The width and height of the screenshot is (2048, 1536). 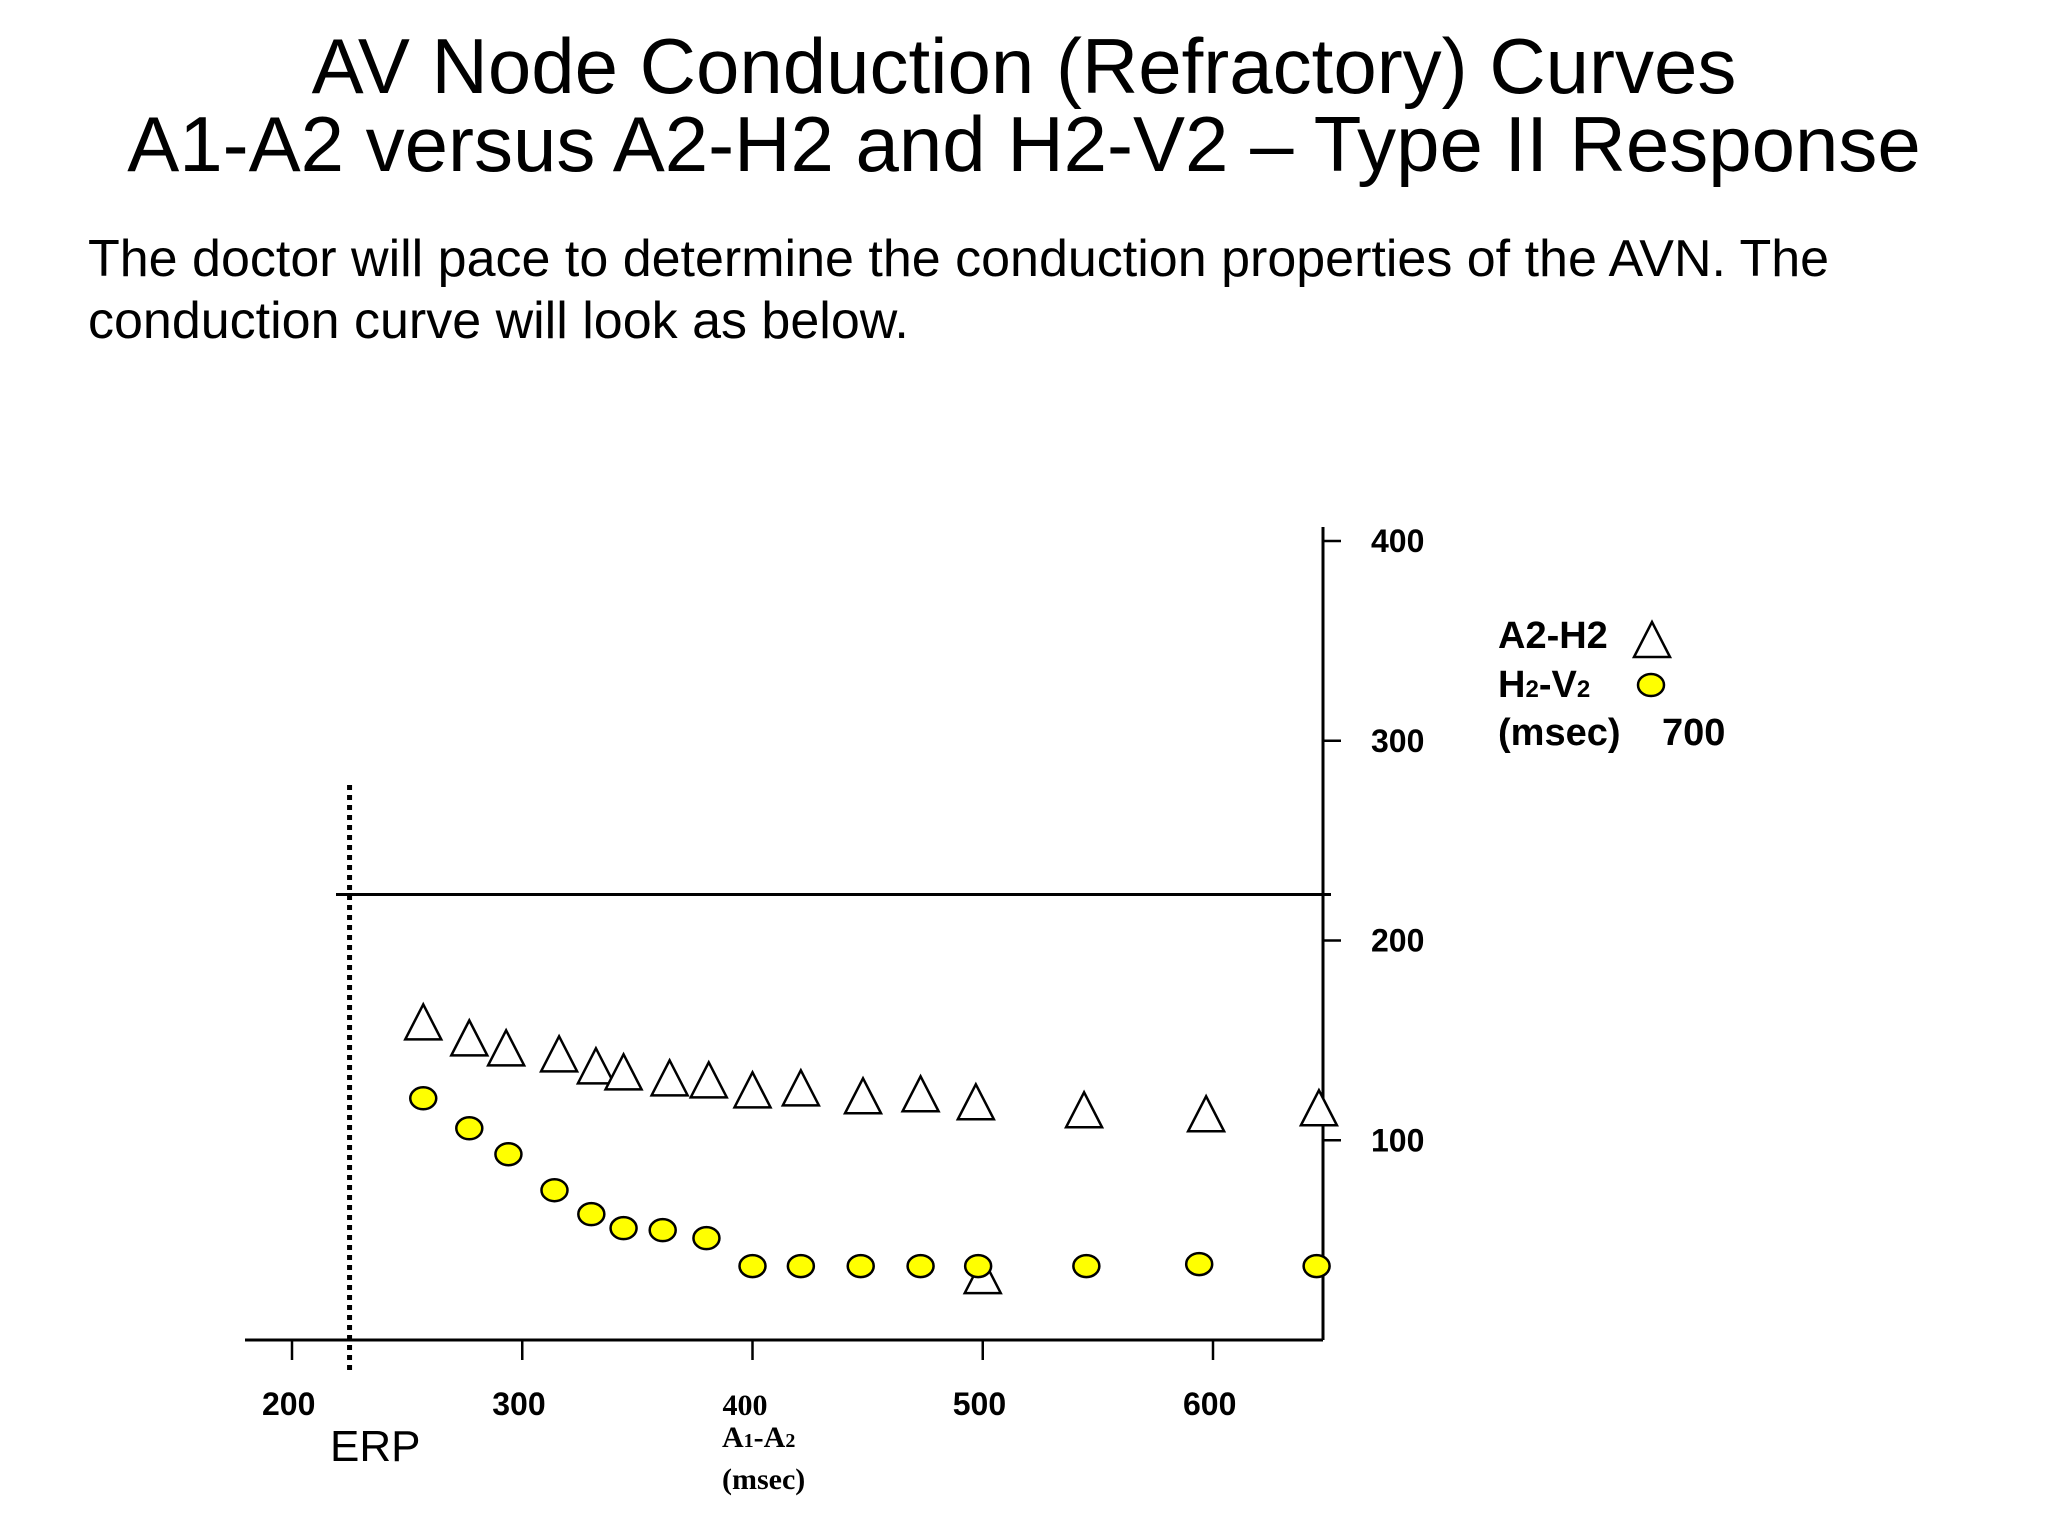 I want to click on legend-circle-marker, so click(x=1651, y=685).